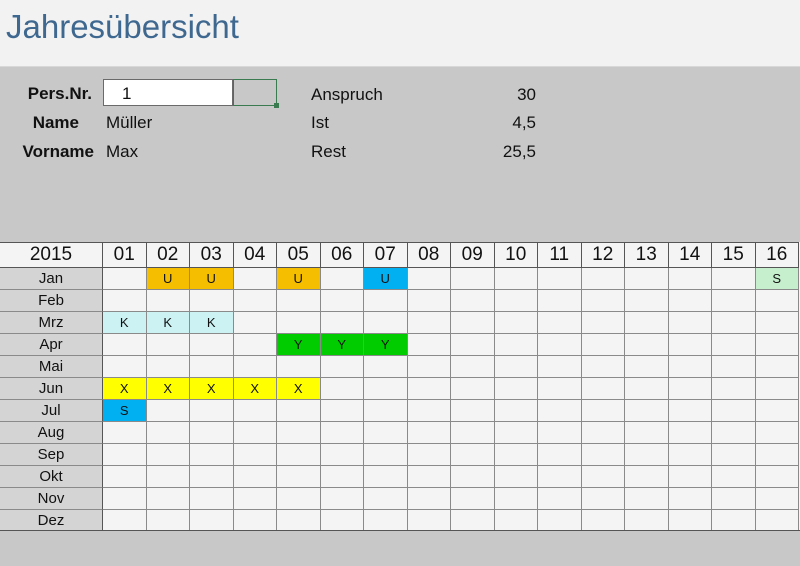 This screenshot has height=566, width=800. Describe the element at coordinates (256, 93) in the screenshot. I see `selected-cell` at that location.